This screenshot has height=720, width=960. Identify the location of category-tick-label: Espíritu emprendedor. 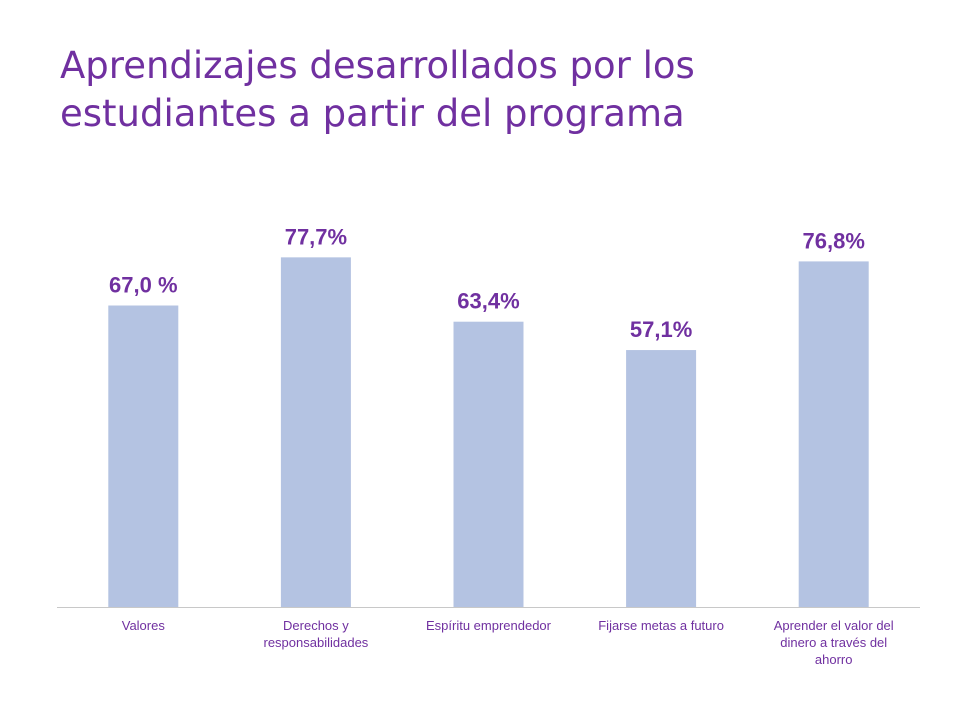
(489, 625).